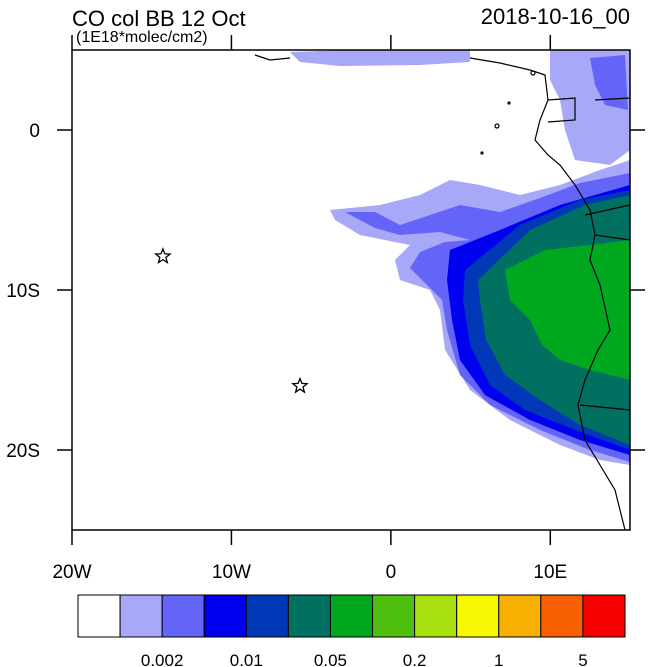 The width and height of the screenshot is (650, 667). I want to click on y-tick-label: 0, so click(34, 131).